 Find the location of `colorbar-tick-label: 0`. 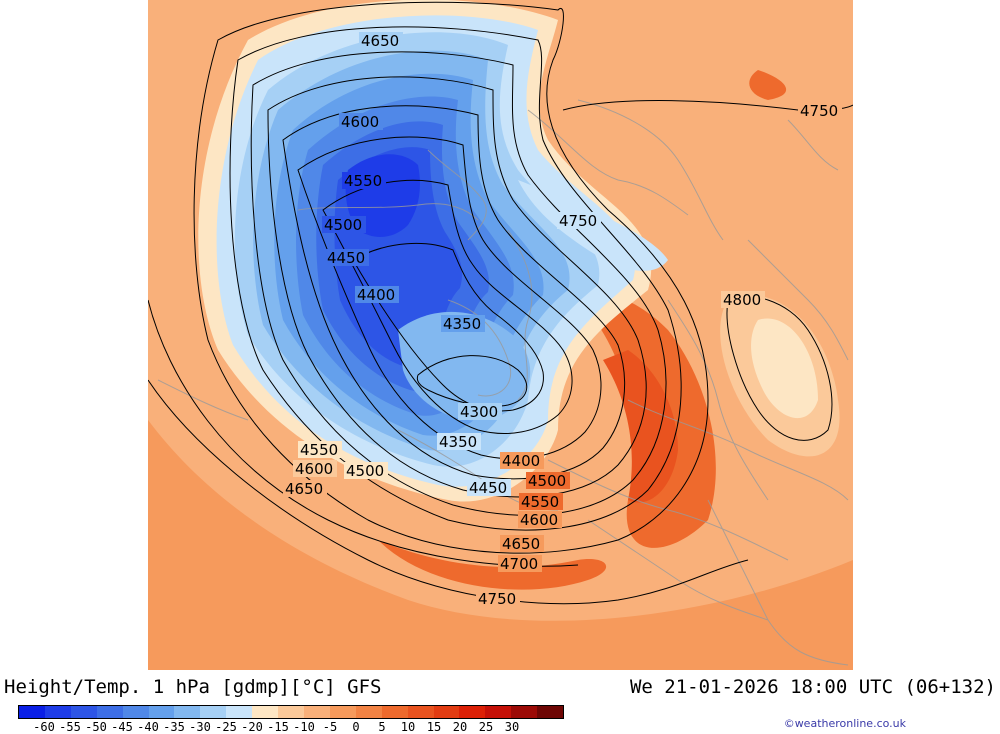

colorbar-tick-label: 0 is located at coordinates (356, 727).